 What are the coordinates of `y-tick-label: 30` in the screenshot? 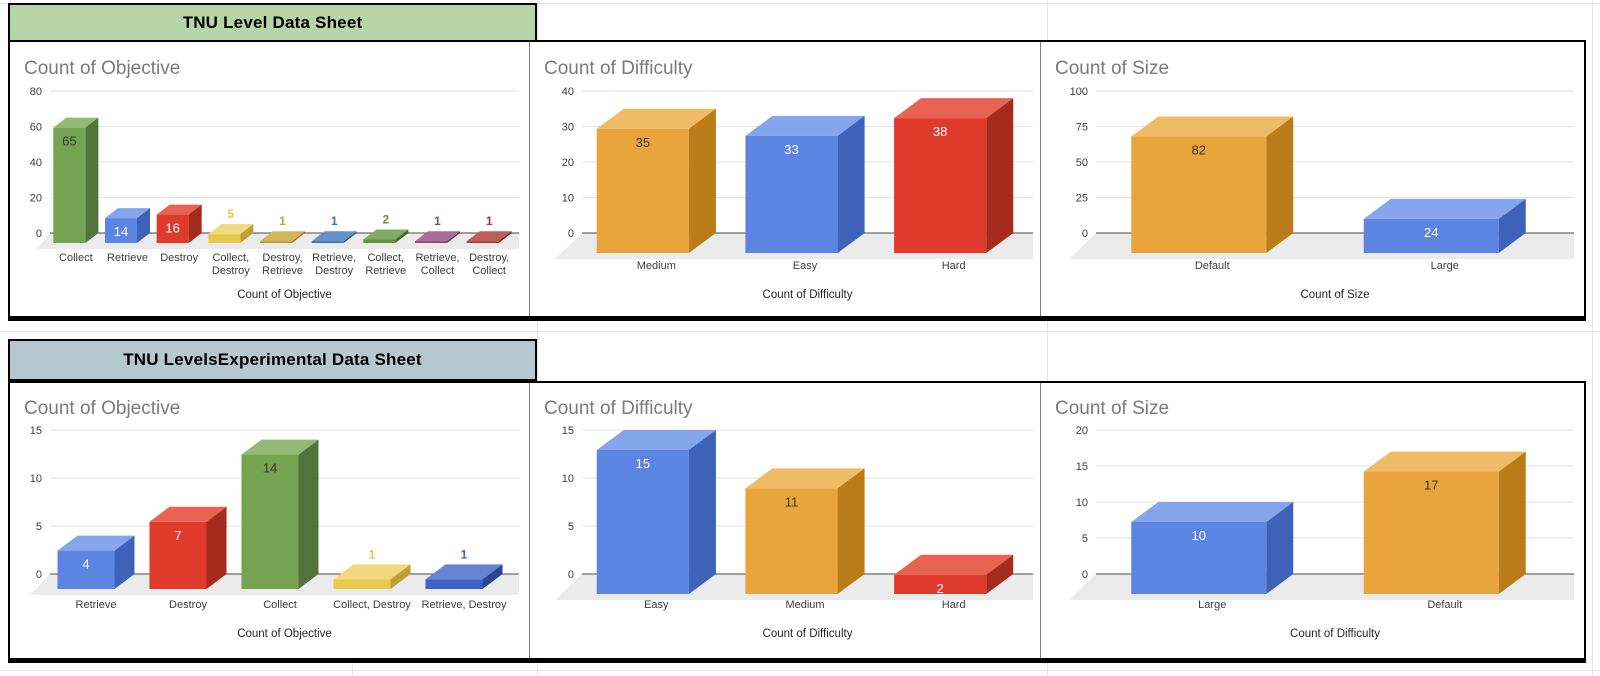 It's located at (568, 128).